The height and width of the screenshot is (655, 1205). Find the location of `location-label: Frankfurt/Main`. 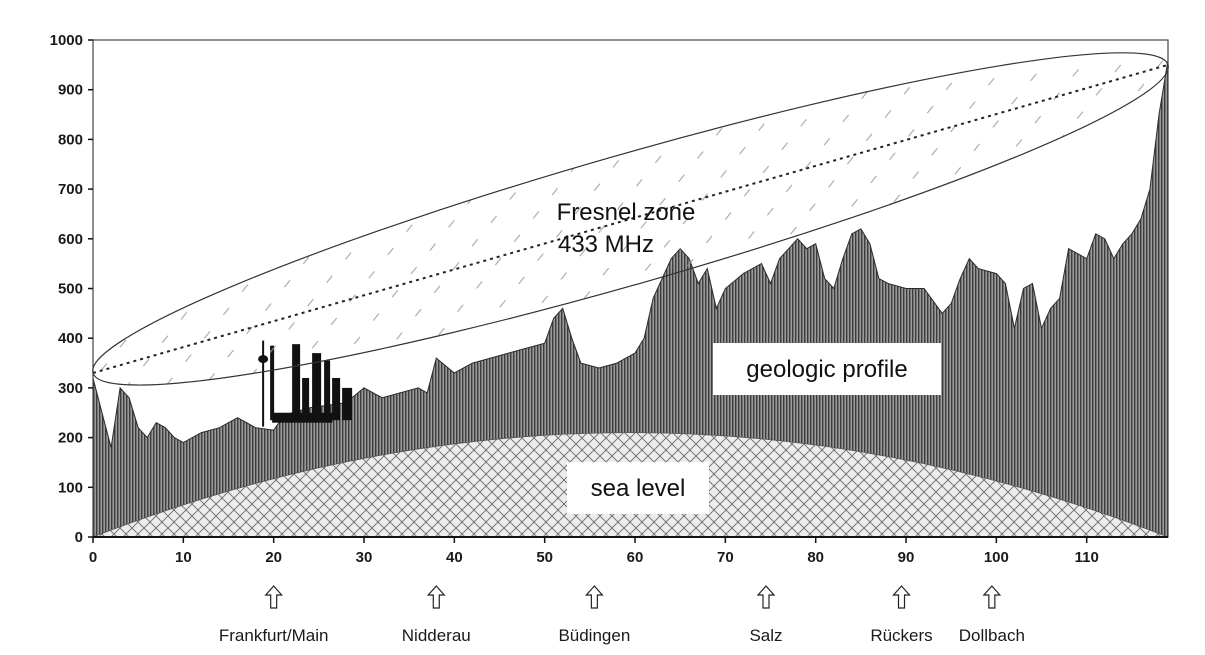

location-label: Frankfurt/Main is located at coordinates (274, 635).